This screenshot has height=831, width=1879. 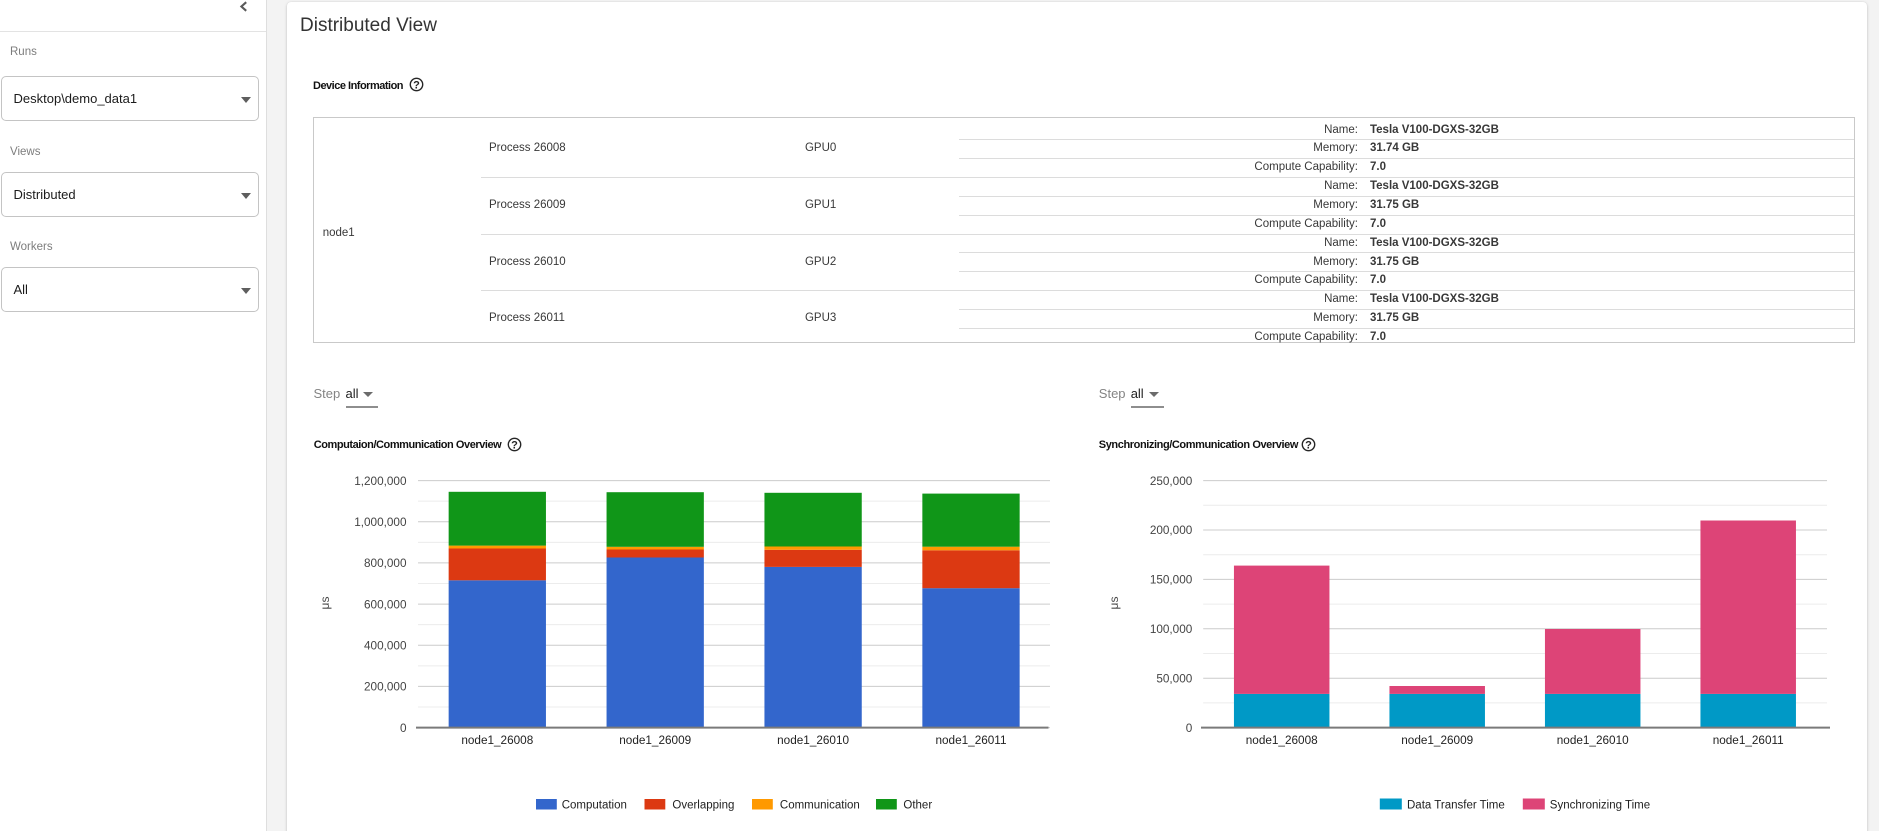 I want to click on svg-text: Communication, so click(x=820, y=806).